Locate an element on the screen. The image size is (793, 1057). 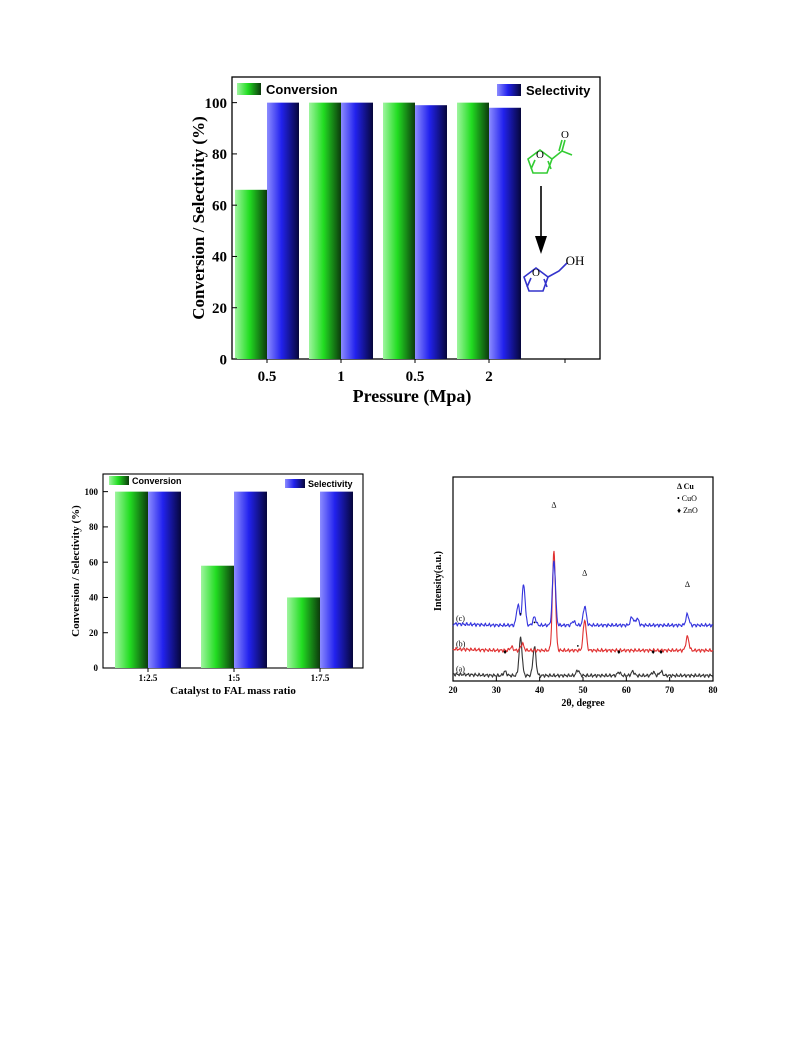
x-tick-label: 40 is located at coordinates (540, 690).